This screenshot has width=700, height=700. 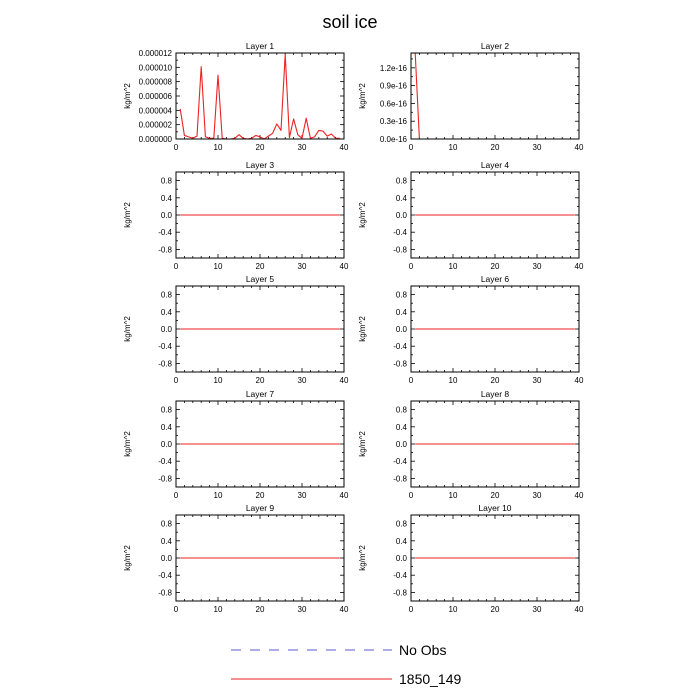 I want to click on panel-1-ytick-label: 0.000008, so click(x=156, y=82).